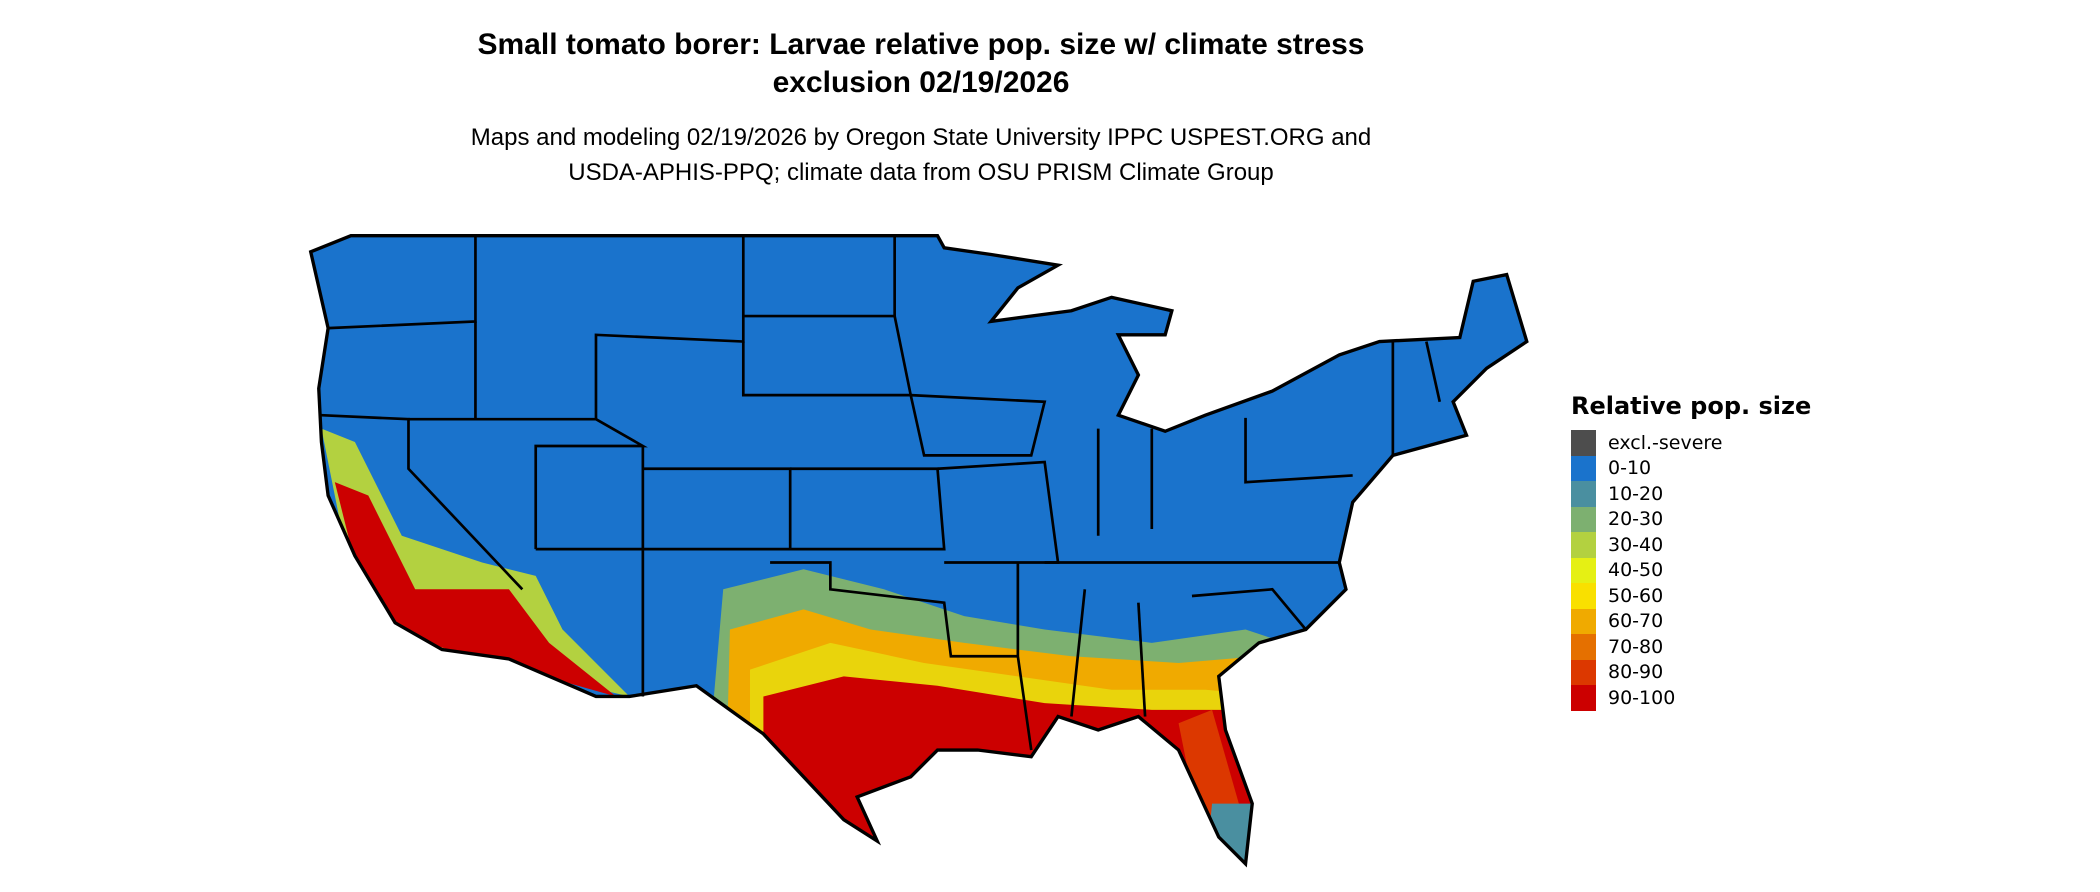 The height and width of the screenshot is (892, 2100). Describe the element at coordinates (1691, 647) in the screenshot. I see `legend-item: 70-80` at that location.